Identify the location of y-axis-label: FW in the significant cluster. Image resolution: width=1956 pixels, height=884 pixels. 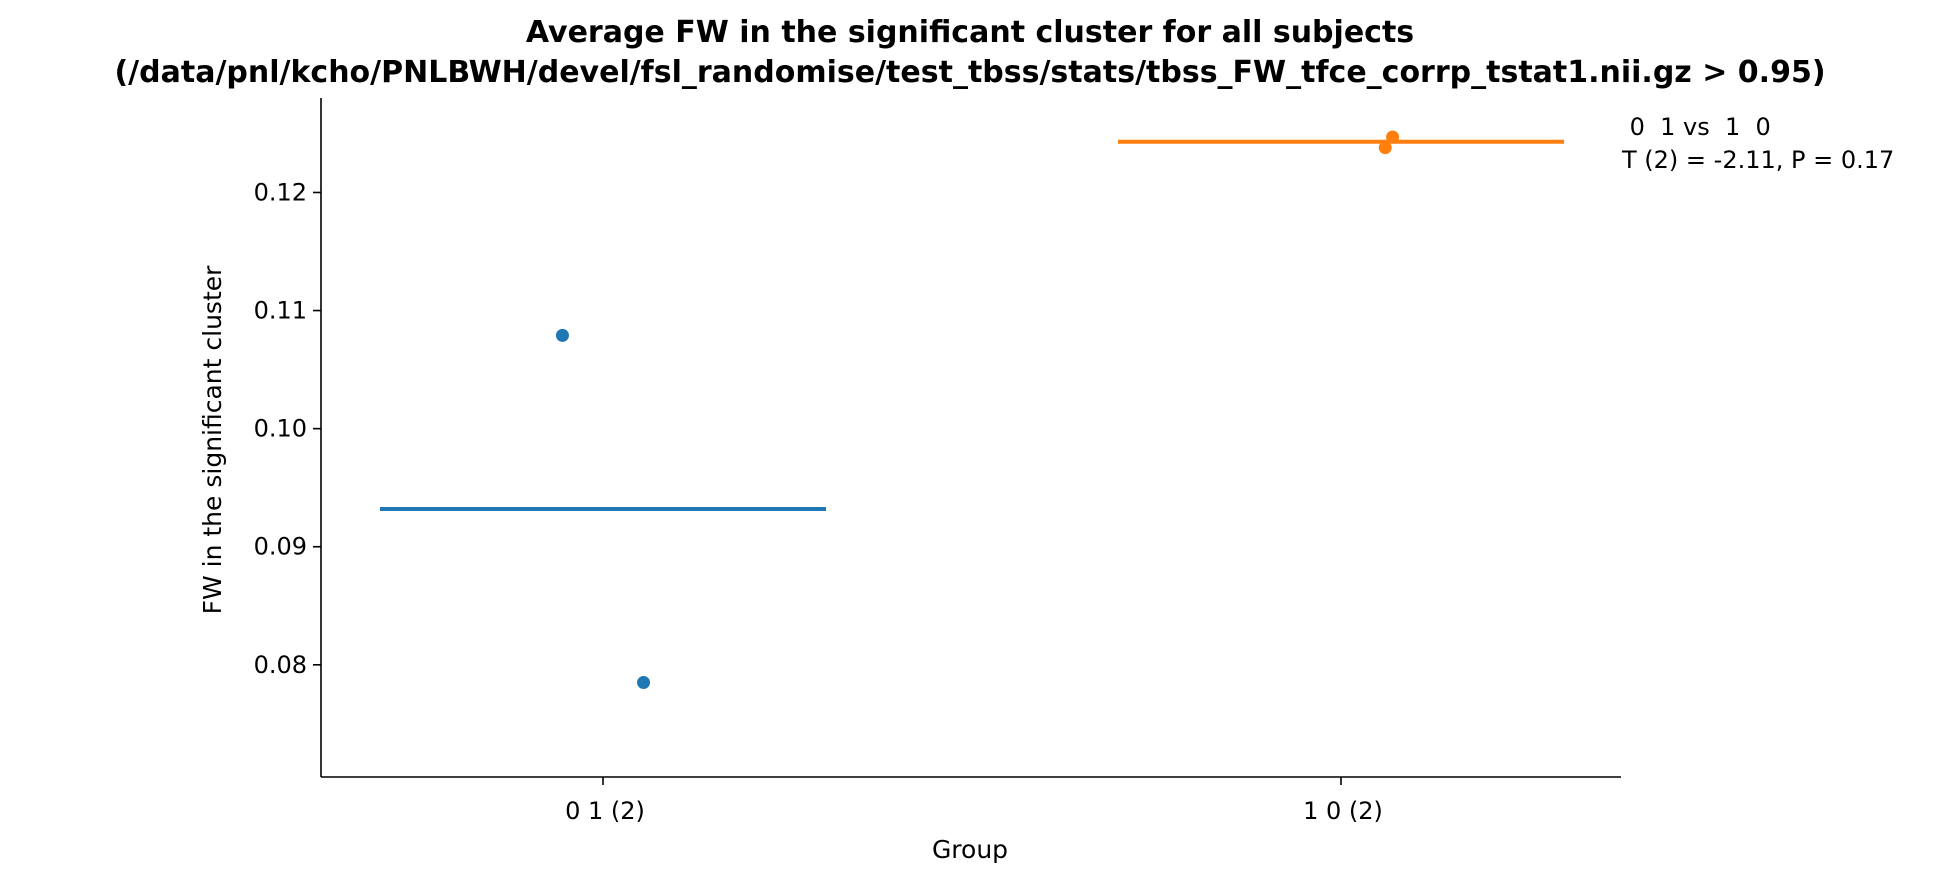
(212, 440).